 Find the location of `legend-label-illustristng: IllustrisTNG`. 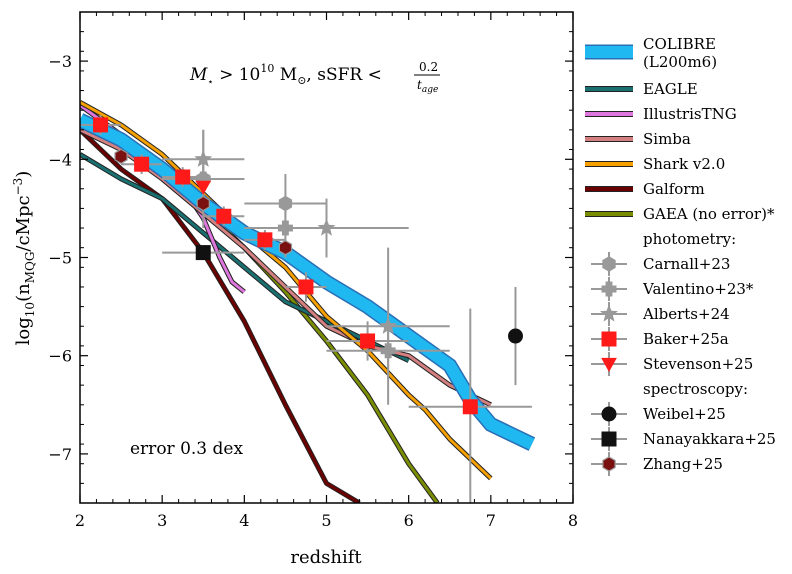

legend-label-illustristng: IllustrisTNG is located at coordinates (690, 114).